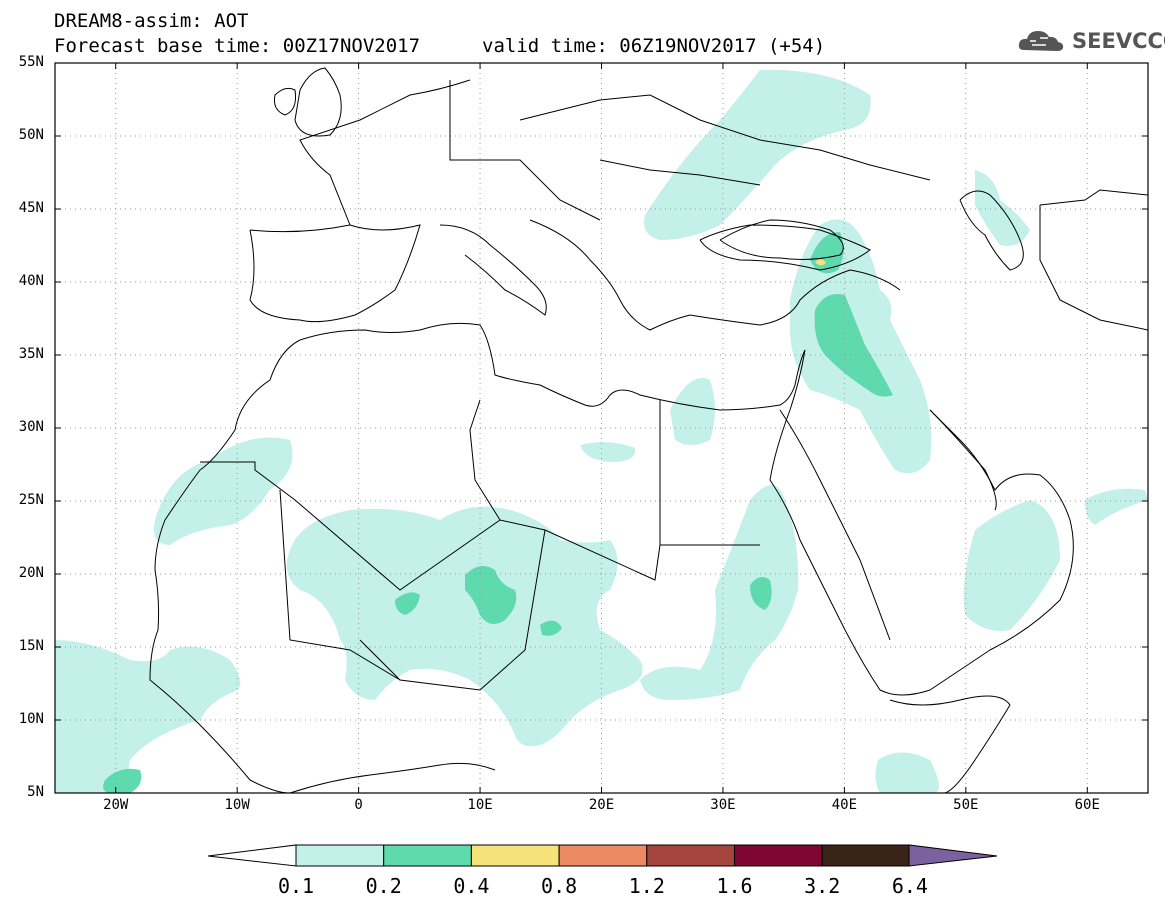  What do you see at coordinates (480, 805) in the screenshot?
I see `lon-label: 10E` at bounding box center [480, 805].